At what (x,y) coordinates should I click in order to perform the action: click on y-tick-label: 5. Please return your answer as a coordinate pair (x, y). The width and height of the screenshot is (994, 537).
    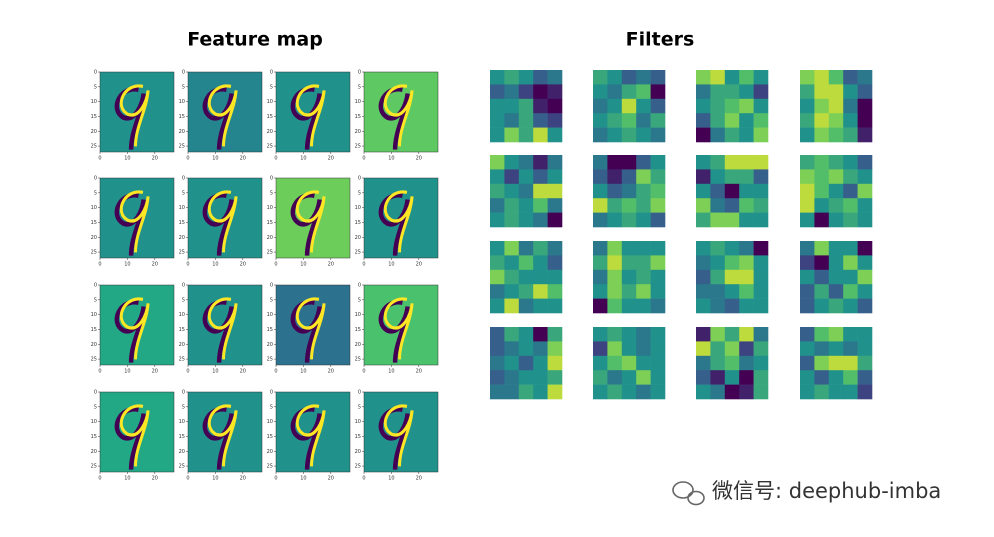
    Looking at the image, I should click on (359, 407).